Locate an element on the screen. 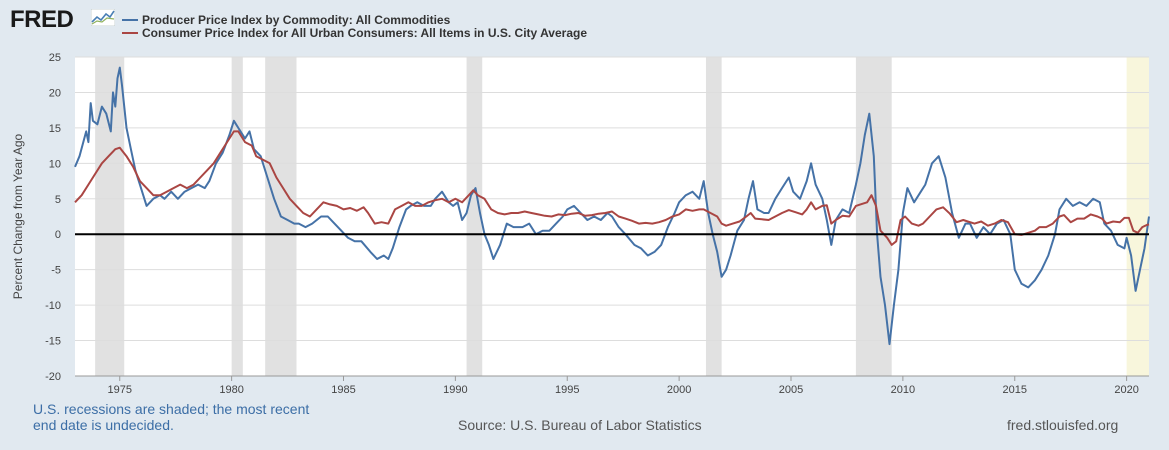  y-tick-label: 5 is located at coordinates (58, 200).